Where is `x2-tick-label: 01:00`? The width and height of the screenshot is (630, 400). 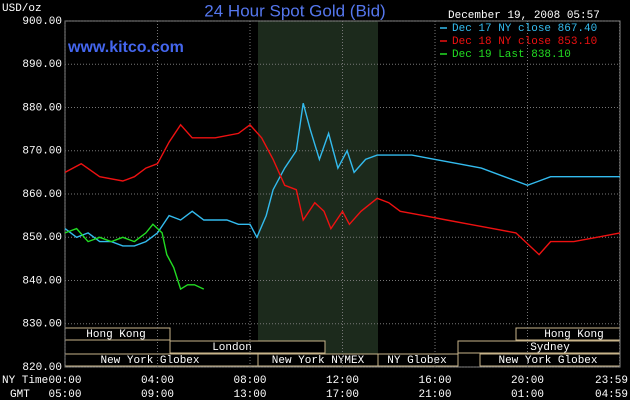
x2-tick-label: 01:00 is located at coordinates (527, 394).